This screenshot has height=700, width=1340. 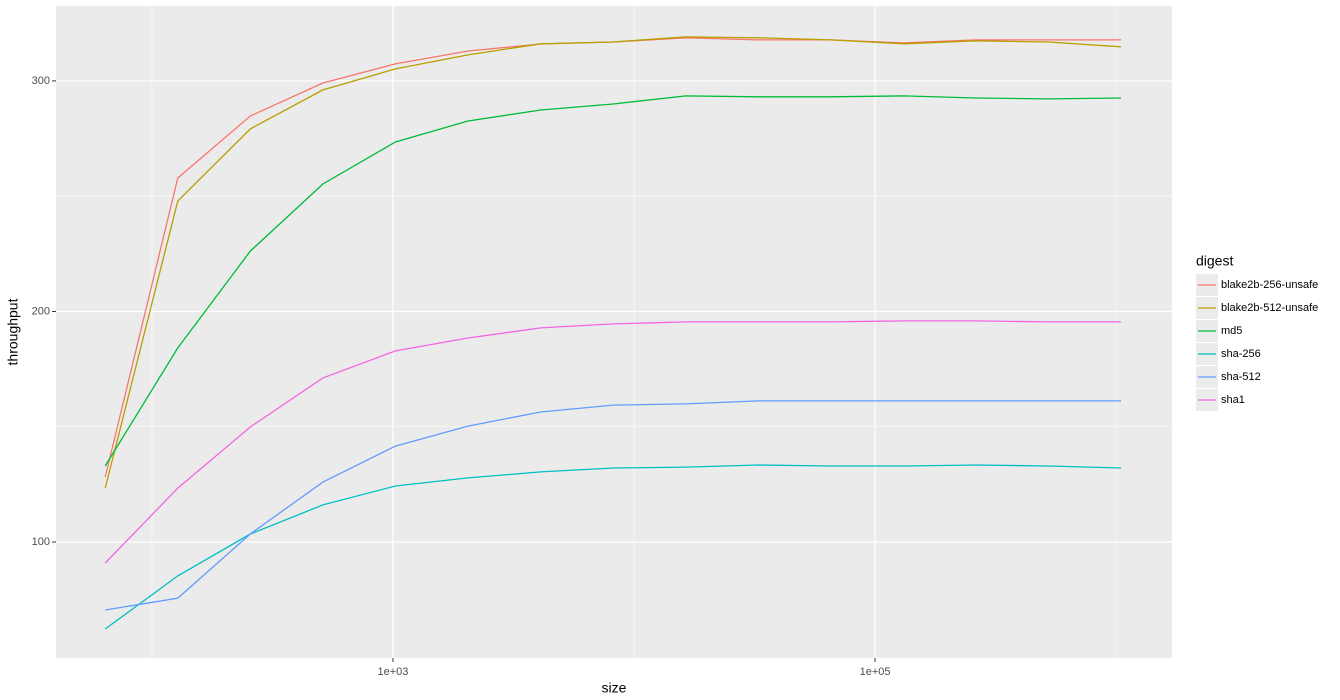 I want to click on y-axis-title: throughput, so click(x=13, y=331).